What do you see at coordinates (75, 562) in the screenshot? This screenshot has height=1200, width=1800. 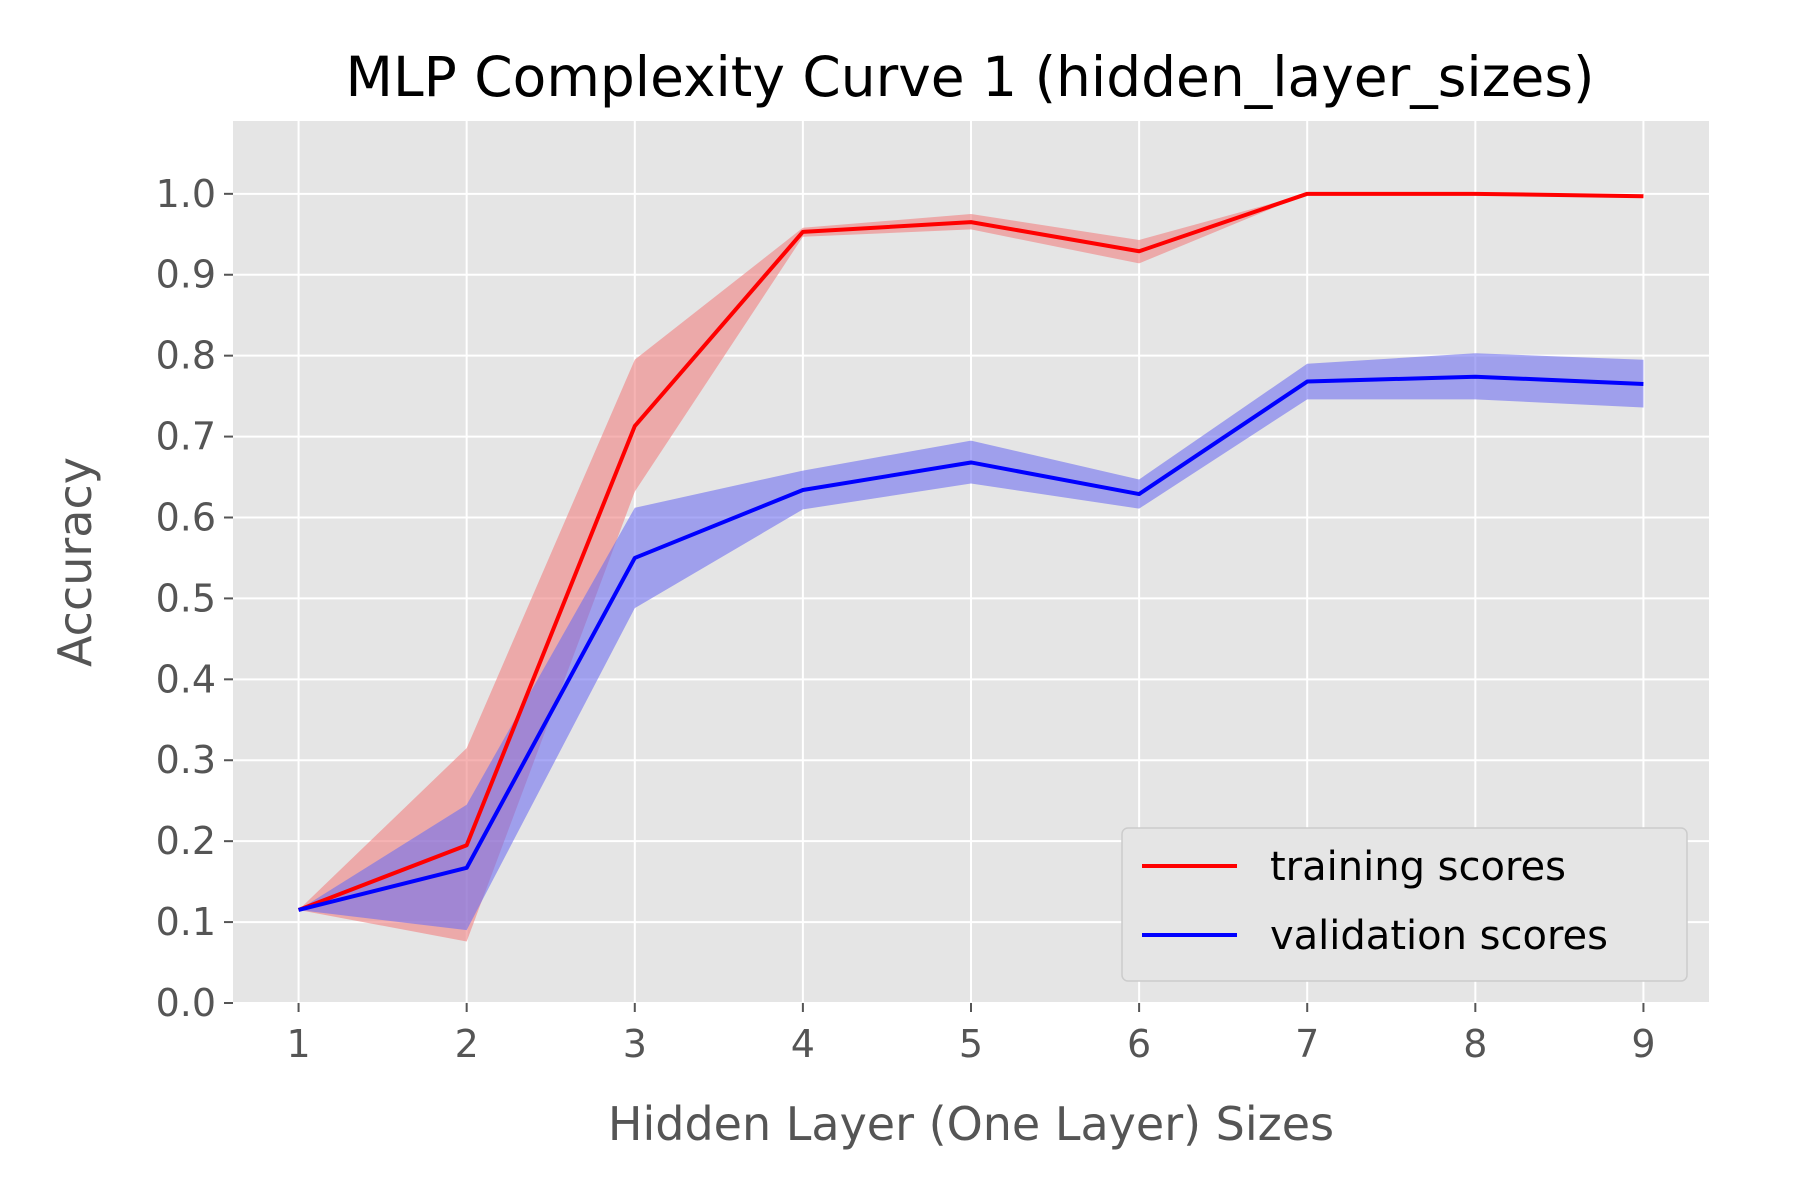 I see `y-axis-label: Accuracy` at bounding box center [75, 562].